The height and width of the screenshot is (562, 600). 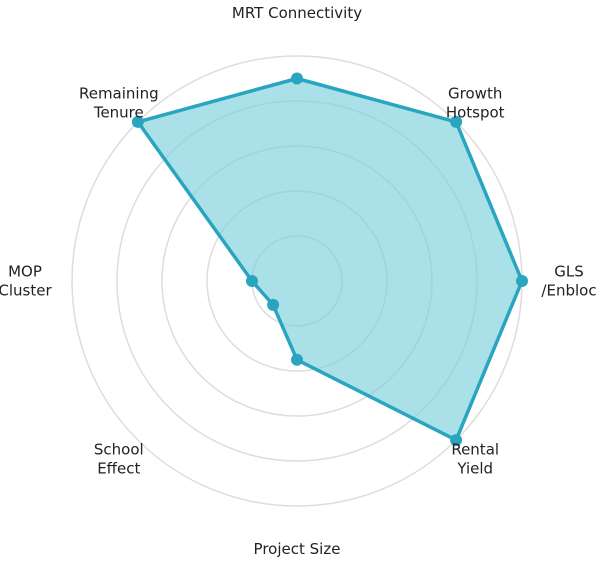 What do you see at coordinates (475, 458) in the screenshot?
I see `axis-label-4: Rental Yield` at bounding box center [475, 458].